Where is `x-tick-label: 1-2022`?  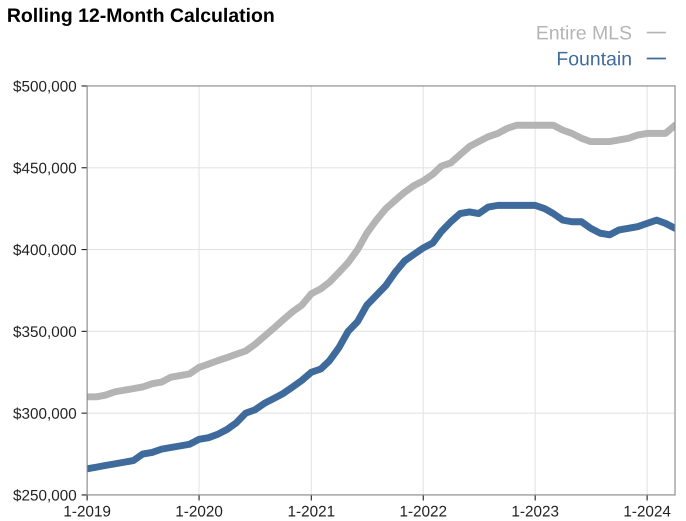 x-tick-label: 1-2022 is located at coordinates (423, 511).